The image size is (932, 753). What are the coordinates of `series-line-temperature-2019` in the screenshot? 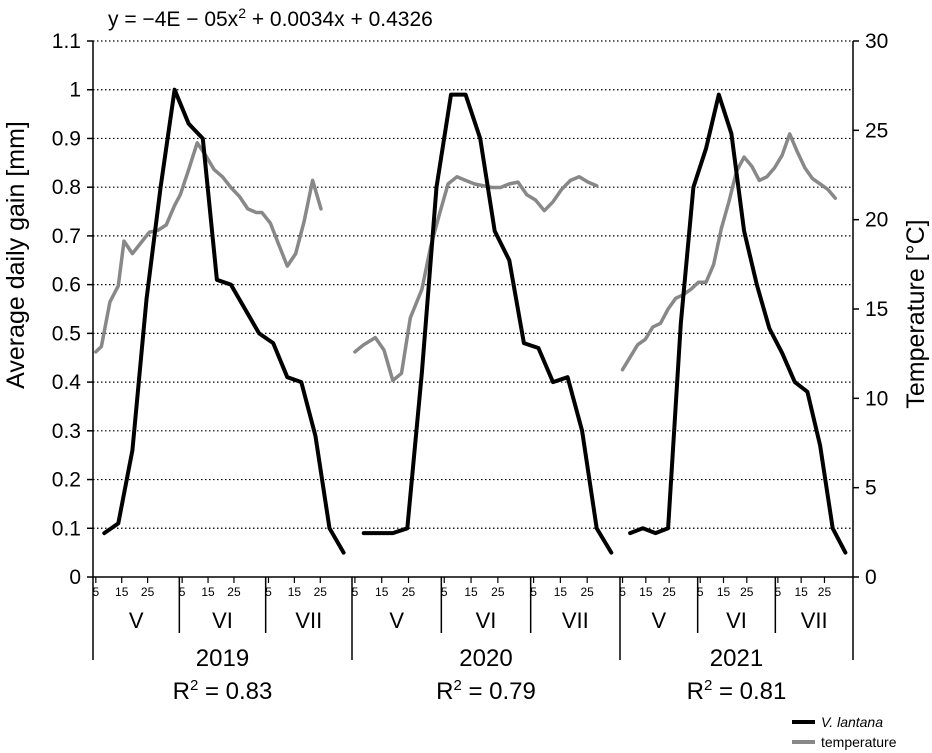 It's located at (208, 247).